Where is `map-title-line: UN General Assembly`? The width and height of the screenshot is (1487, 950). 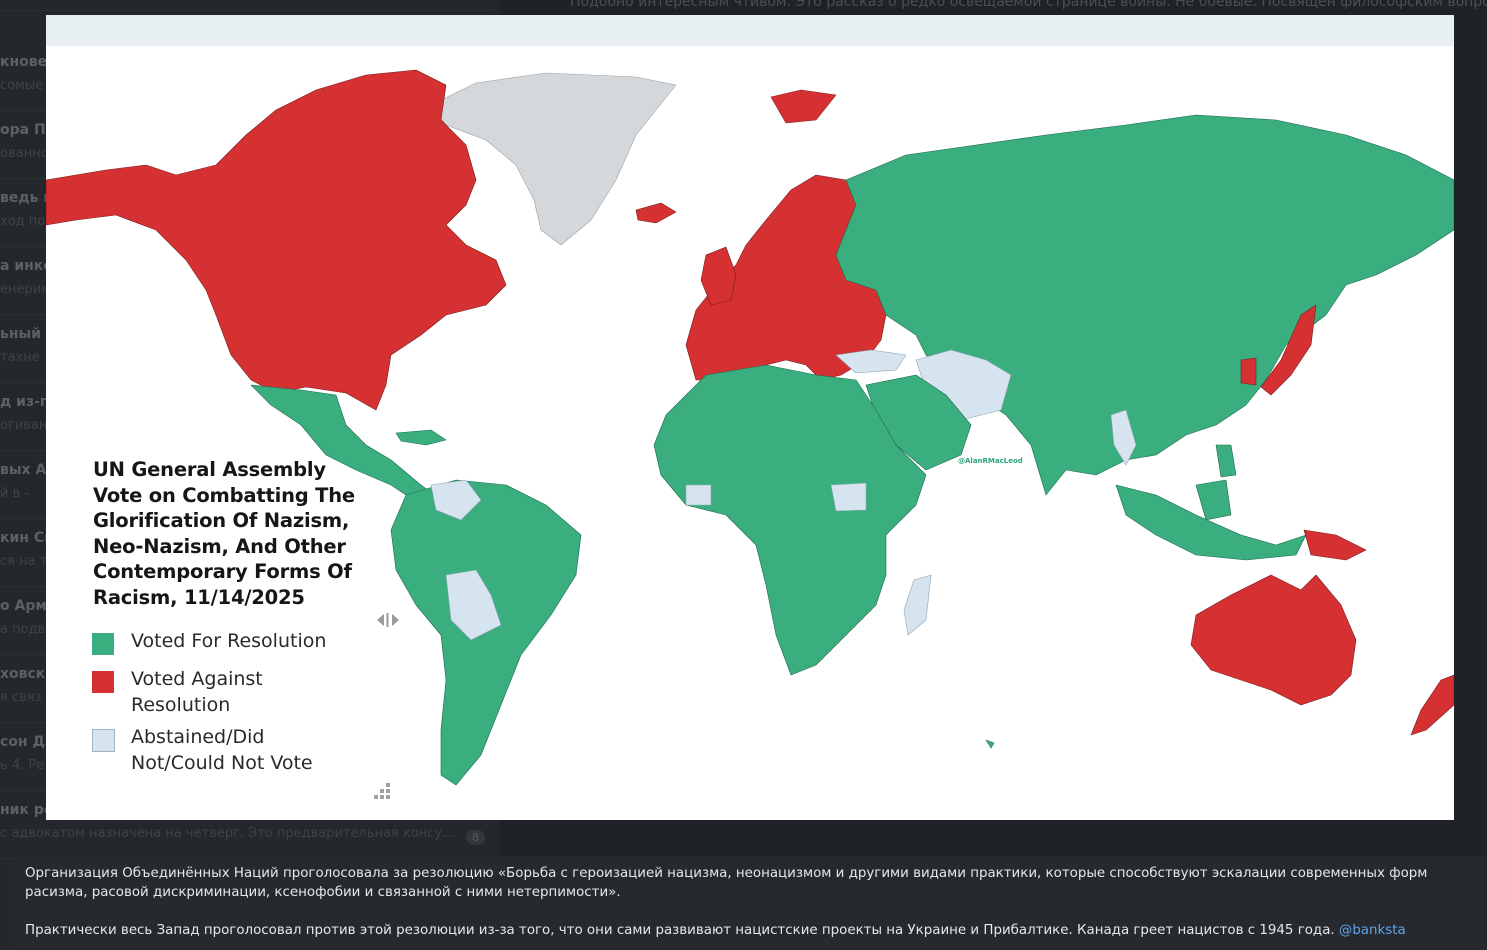 map-title-line: UN General Assembly is located at coordinates (209, 469).